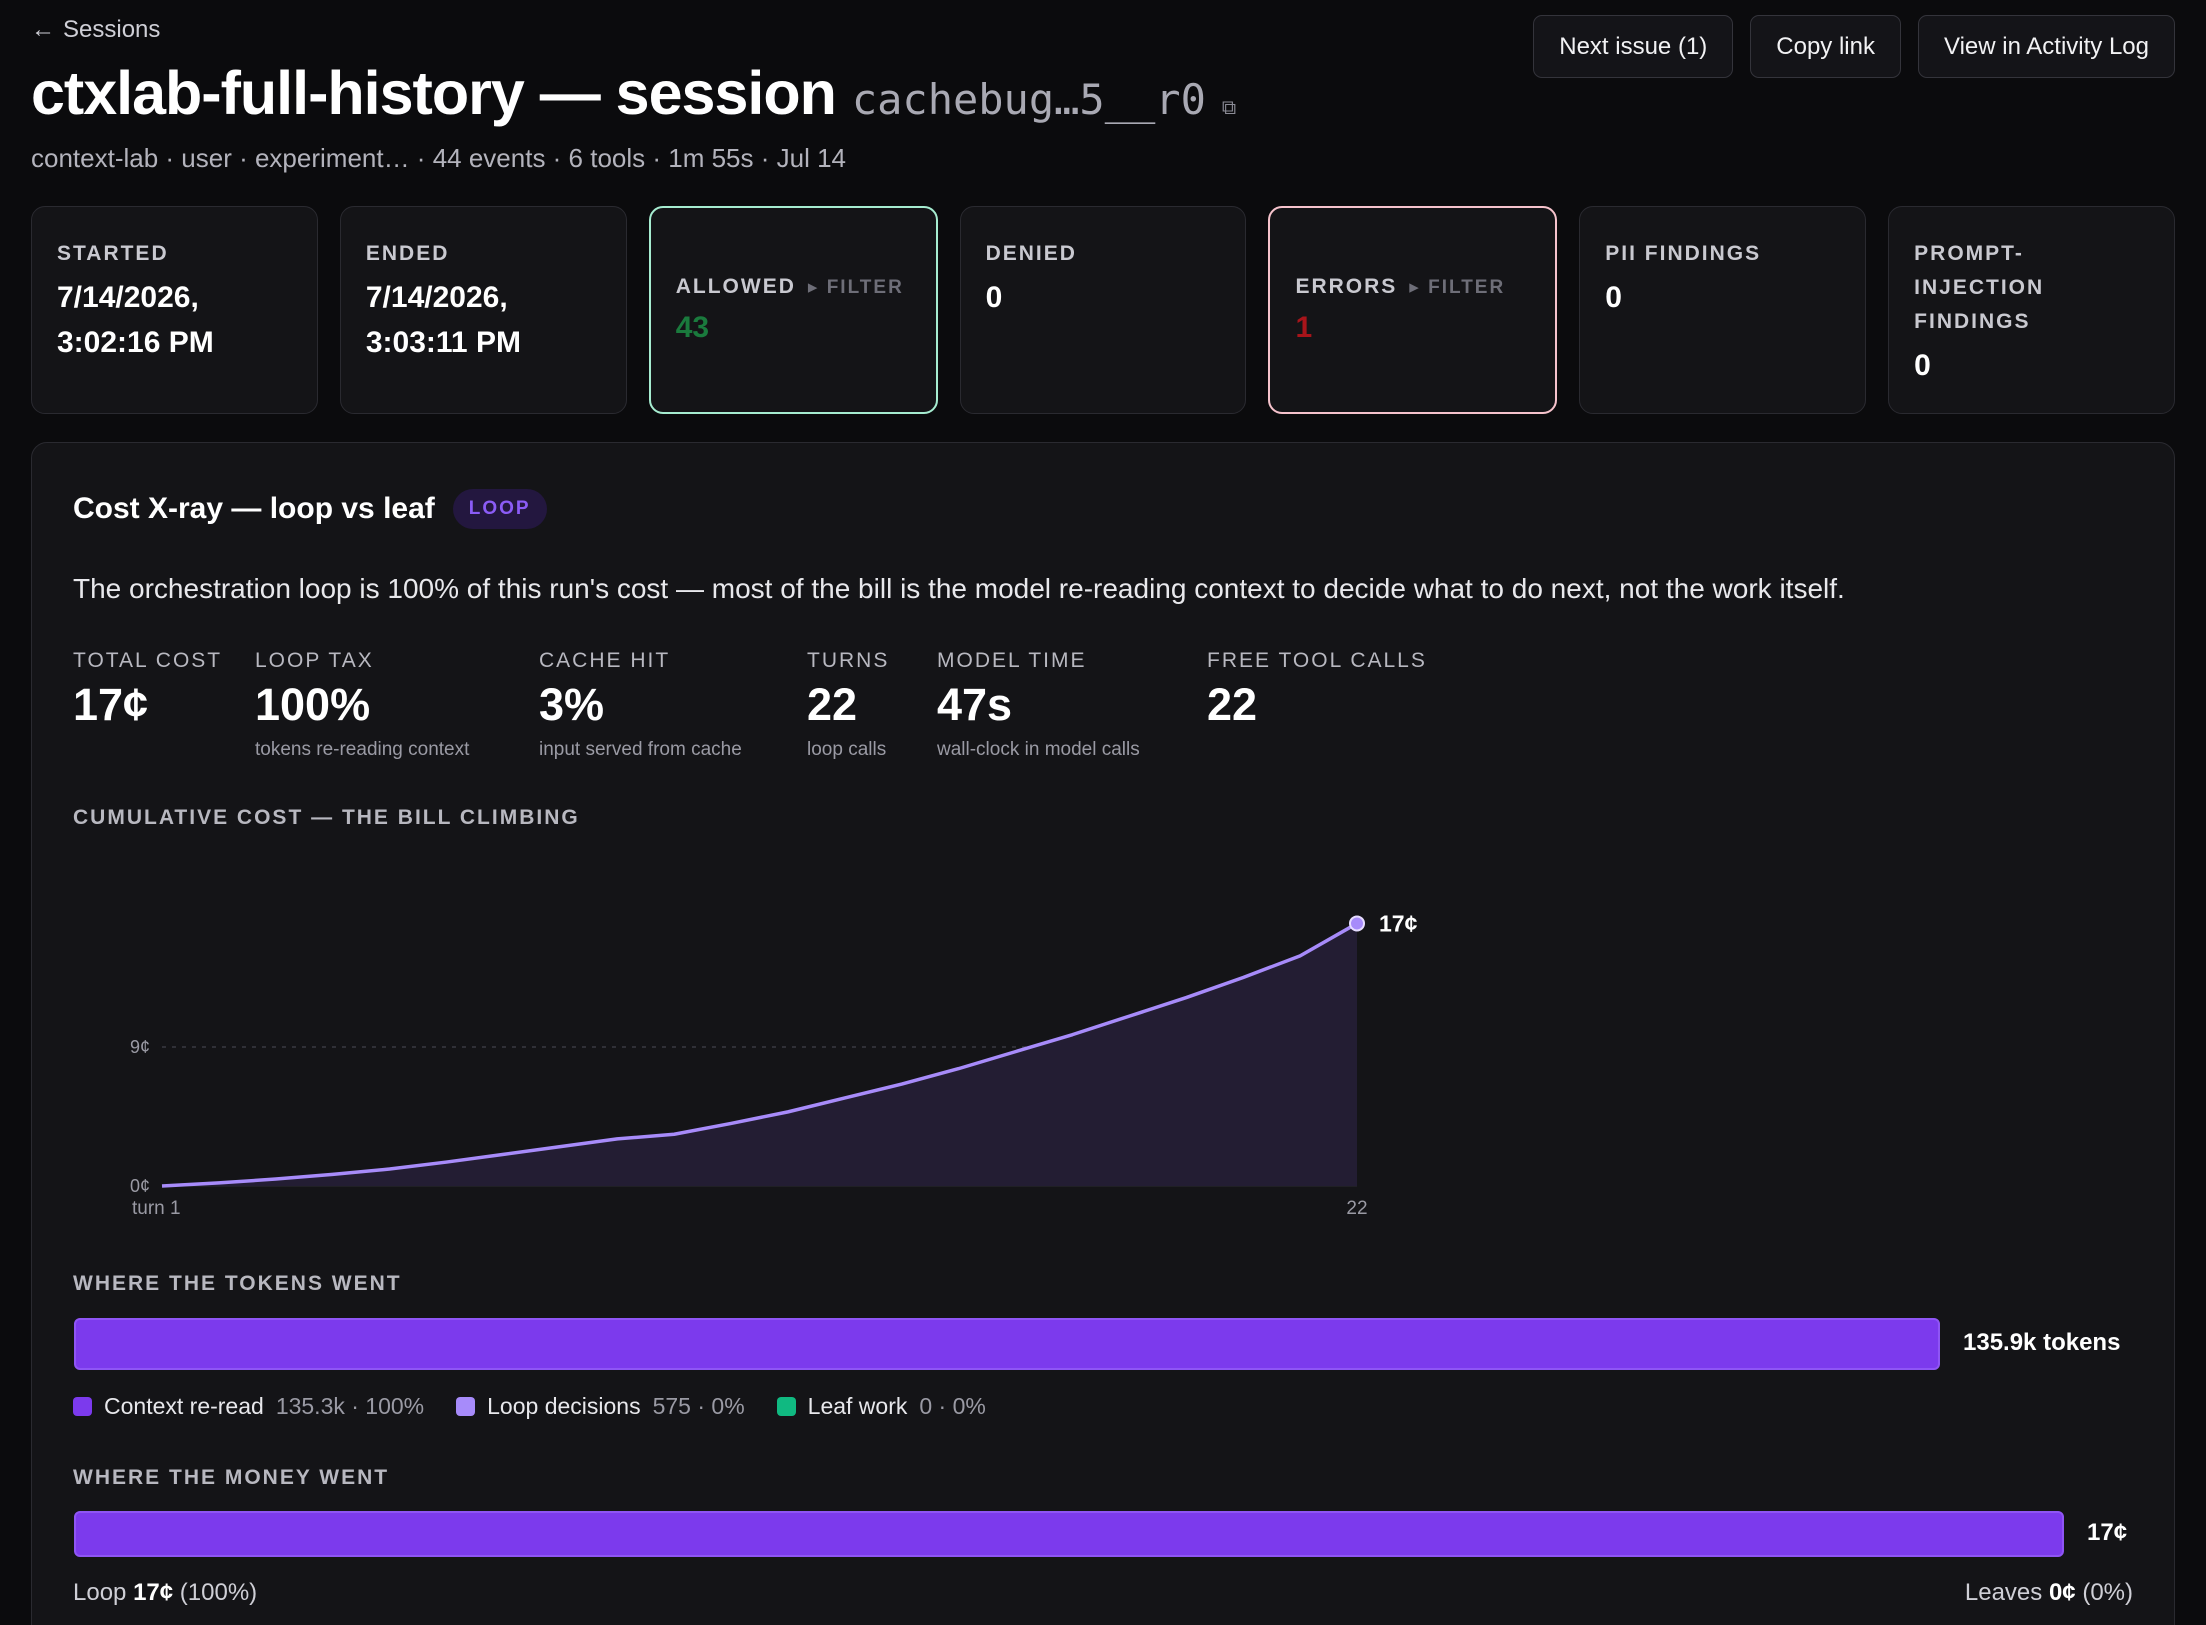 The width and height of the screenshot is (2206, 1625). What do you see at coordinates (499, 509) in the screenshot?
I see `loop-badge: LOOP` at bounding box center [499, 509].